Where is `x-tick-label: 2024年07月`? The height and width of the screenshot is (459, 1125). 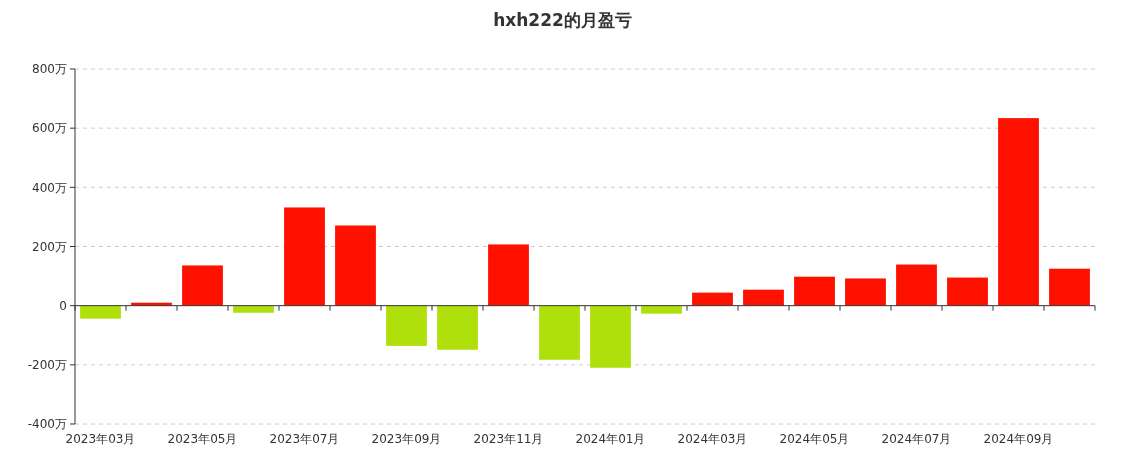
x-tick-label: 2024年07月 is located at coordinates (916, 439).